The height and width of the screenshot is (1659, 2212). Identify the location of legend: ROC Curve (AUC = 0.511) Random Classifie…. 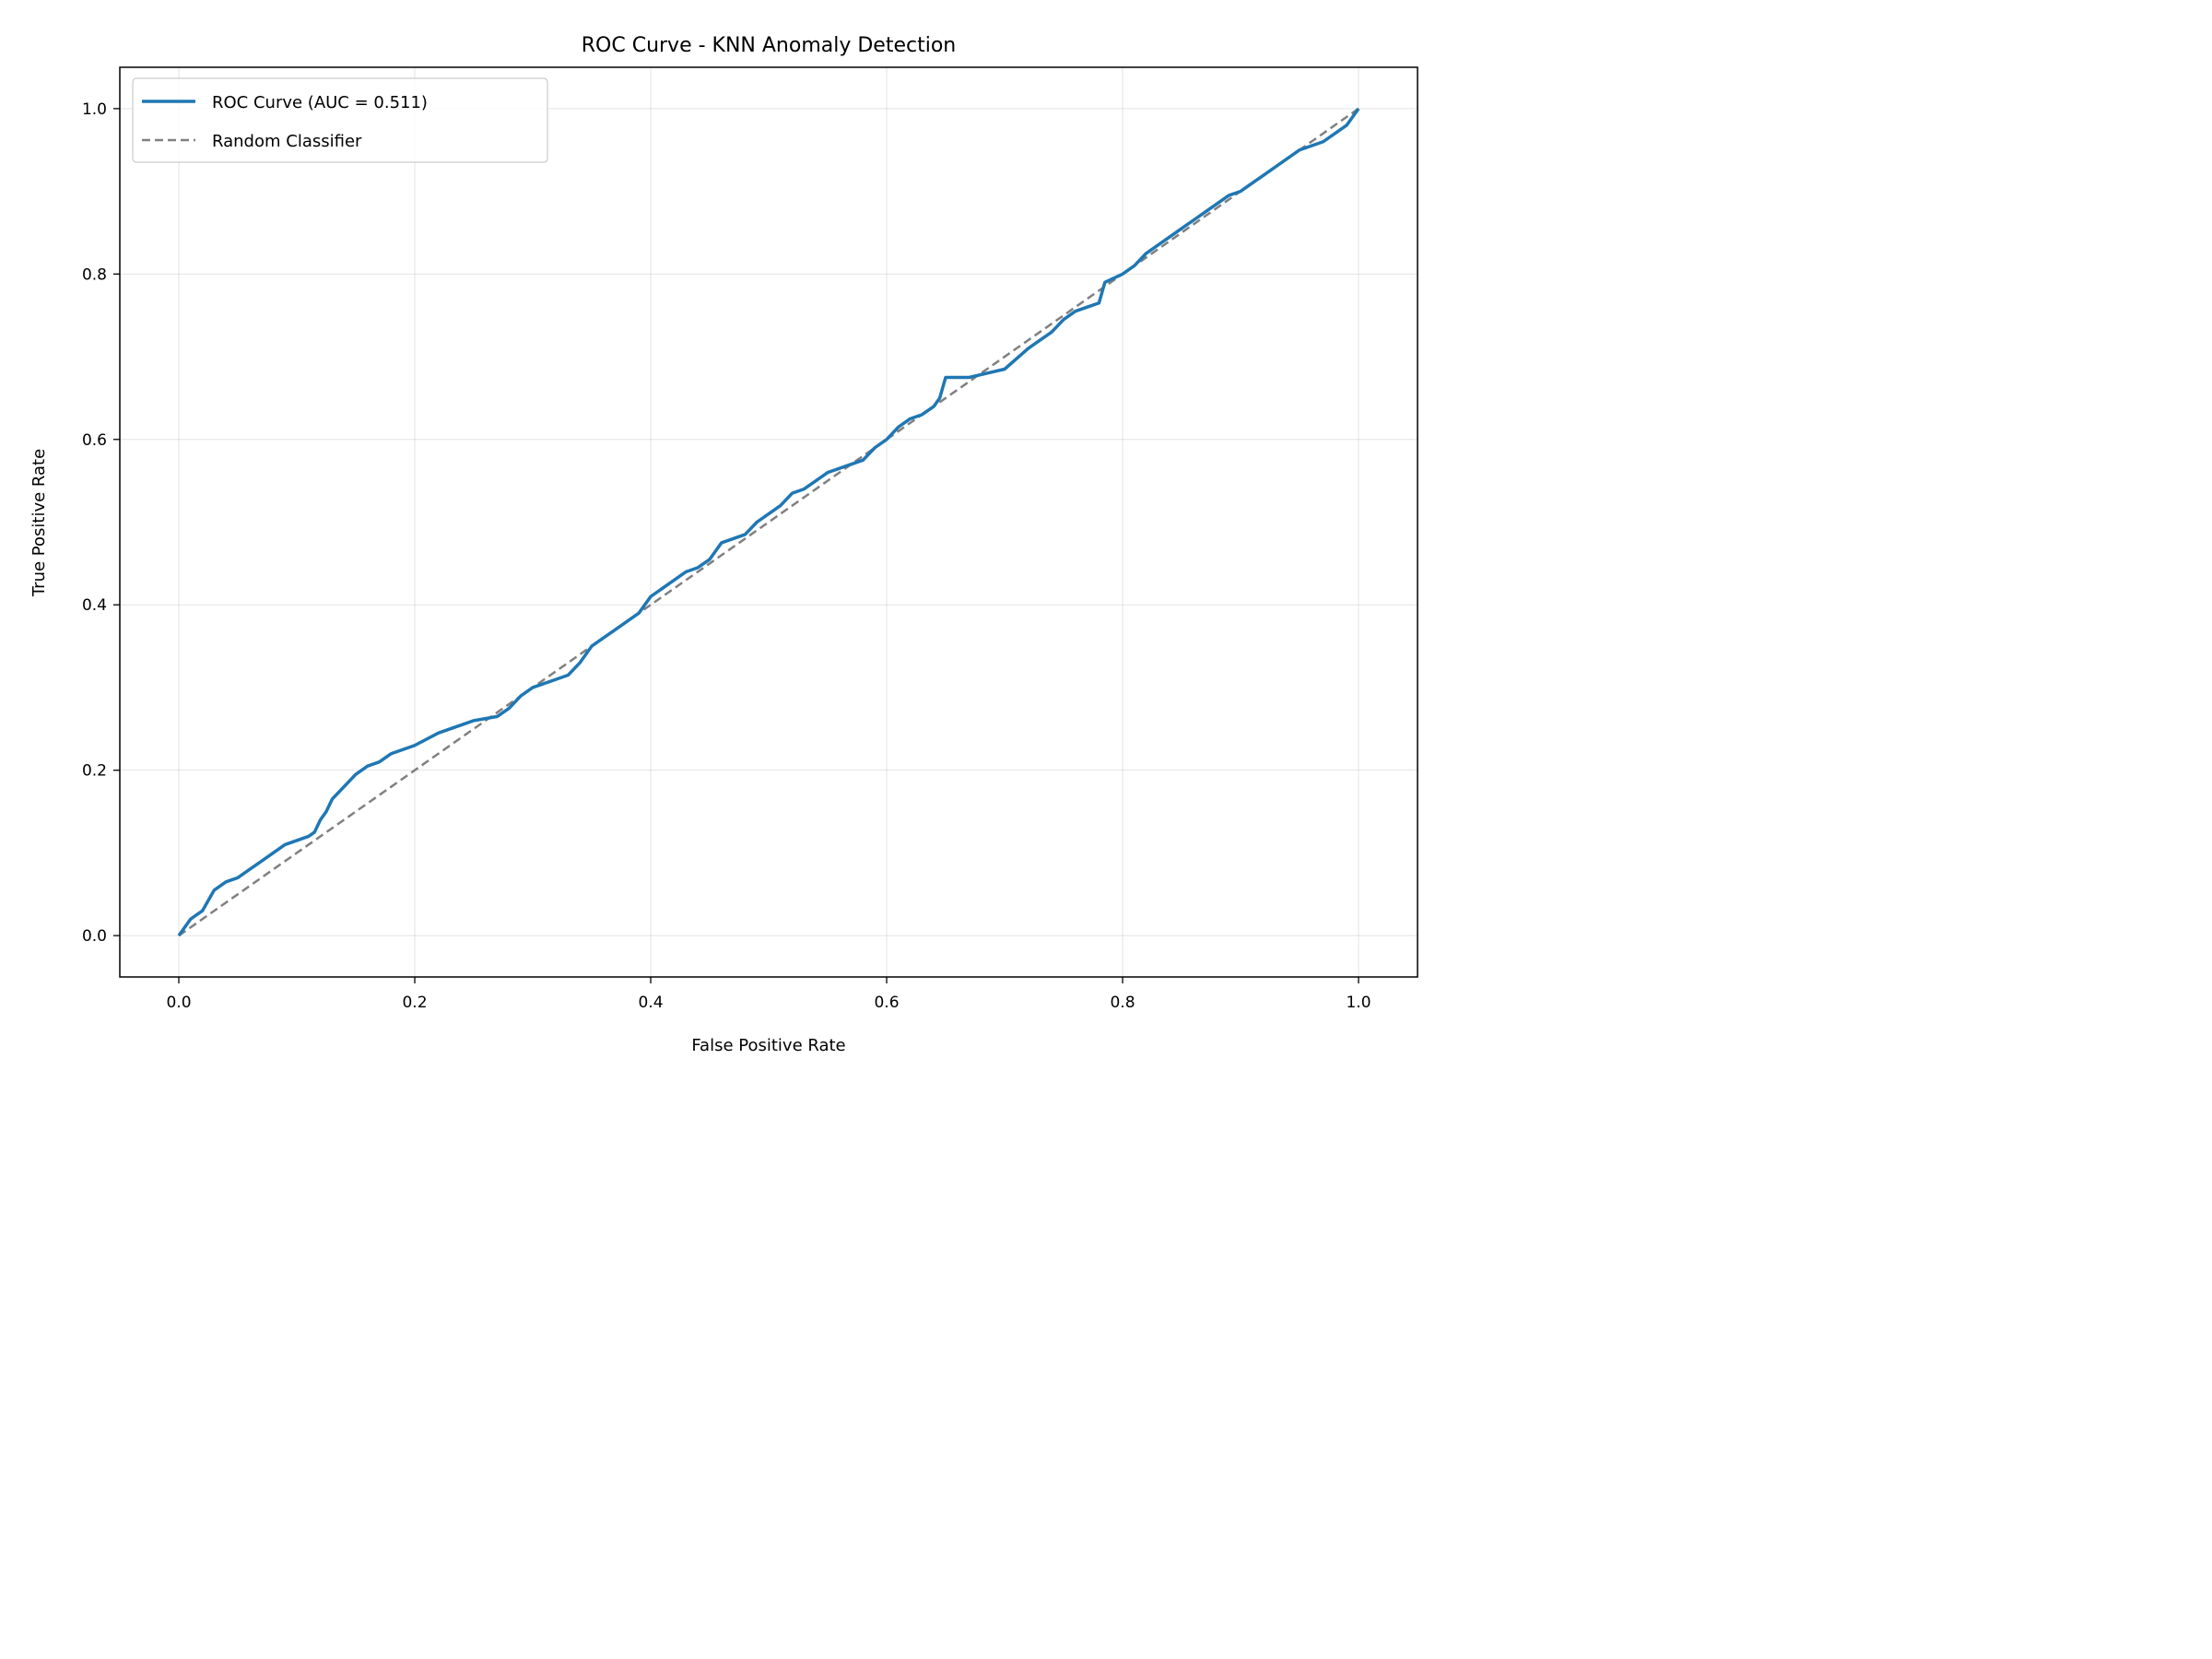
(340, 120).